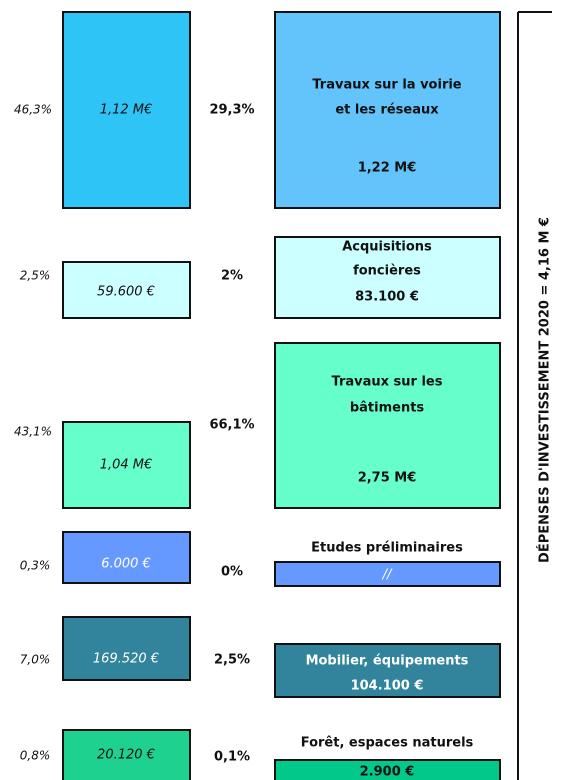 This screenshot has height=780, width=563. I want to click on mid-pct: 0%, so click(232, 572).